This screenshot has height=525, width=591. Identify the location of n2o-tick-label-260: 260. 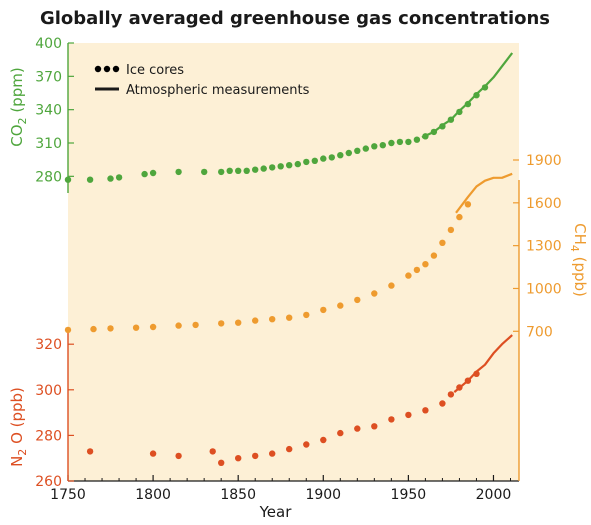
(48, 482).